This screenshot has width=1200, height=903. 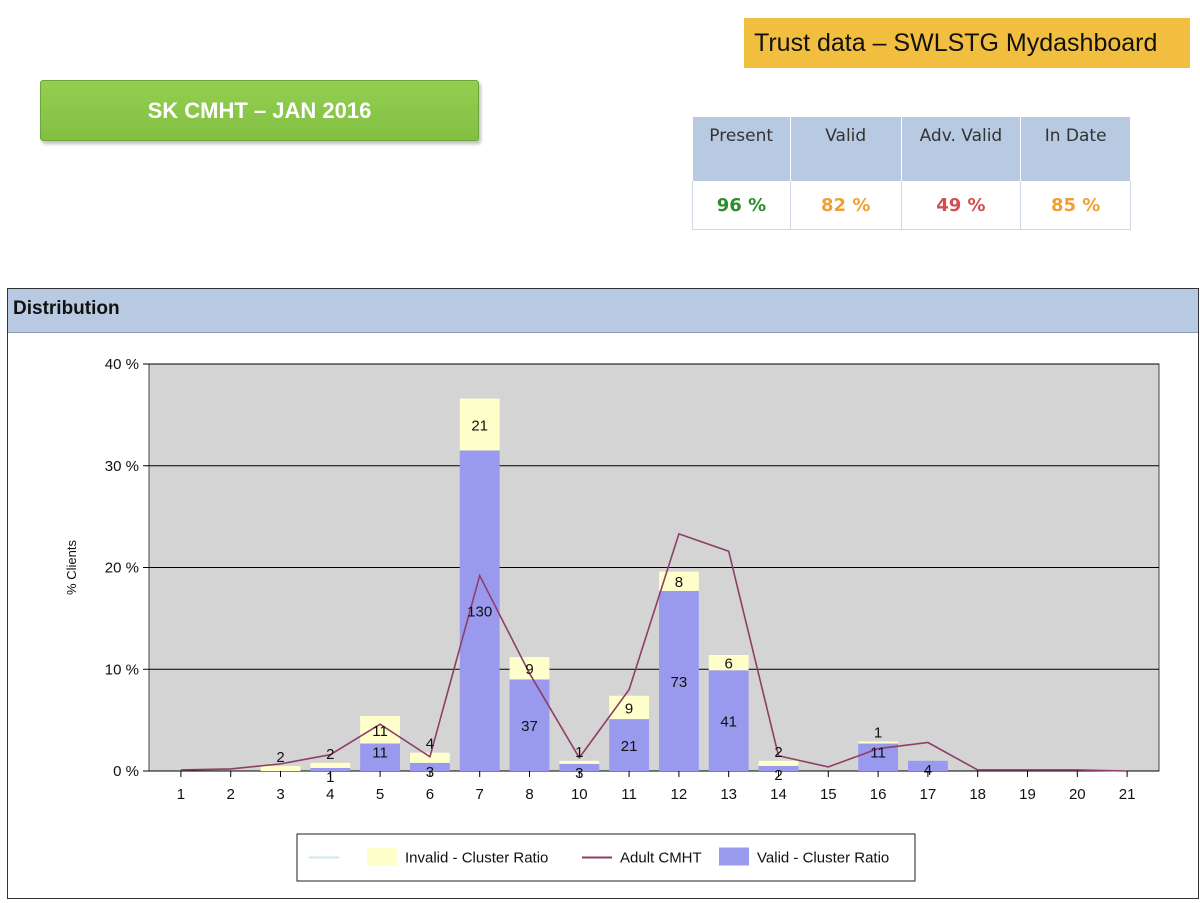 I want to click on panel-title: Distribution, so click(x=66, y=308).